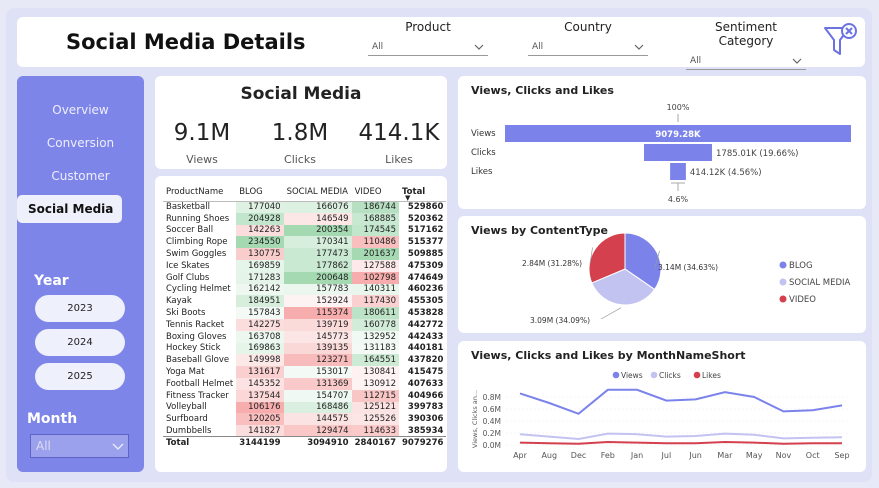  I want to click on matrix-cell-total: 415475, so click(425, 372).